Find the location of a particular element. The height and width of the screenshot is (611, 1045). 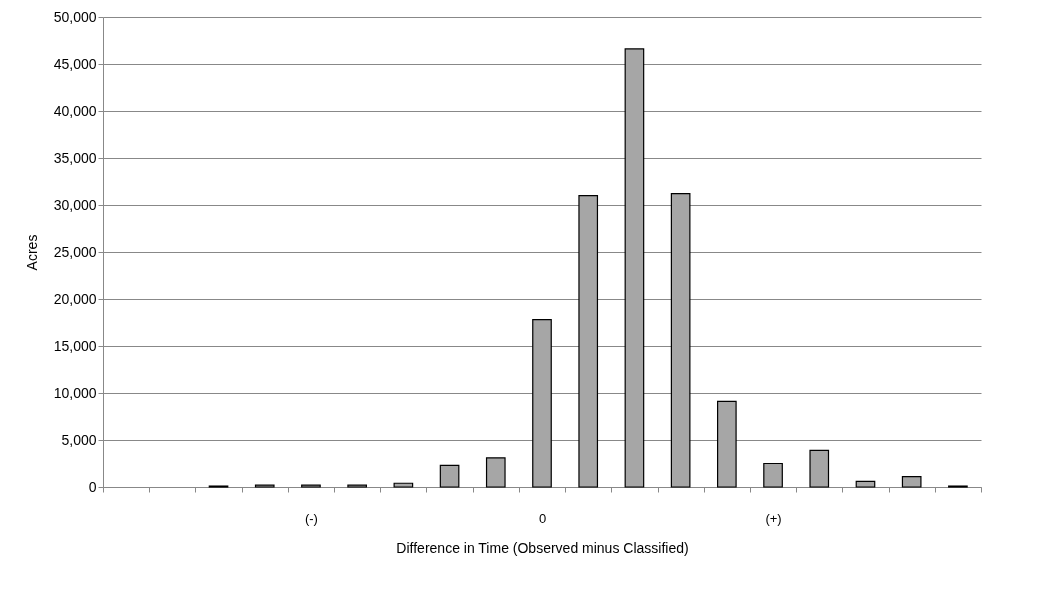

y-tick-label: 30,000 is located at coordinates (75, 204).